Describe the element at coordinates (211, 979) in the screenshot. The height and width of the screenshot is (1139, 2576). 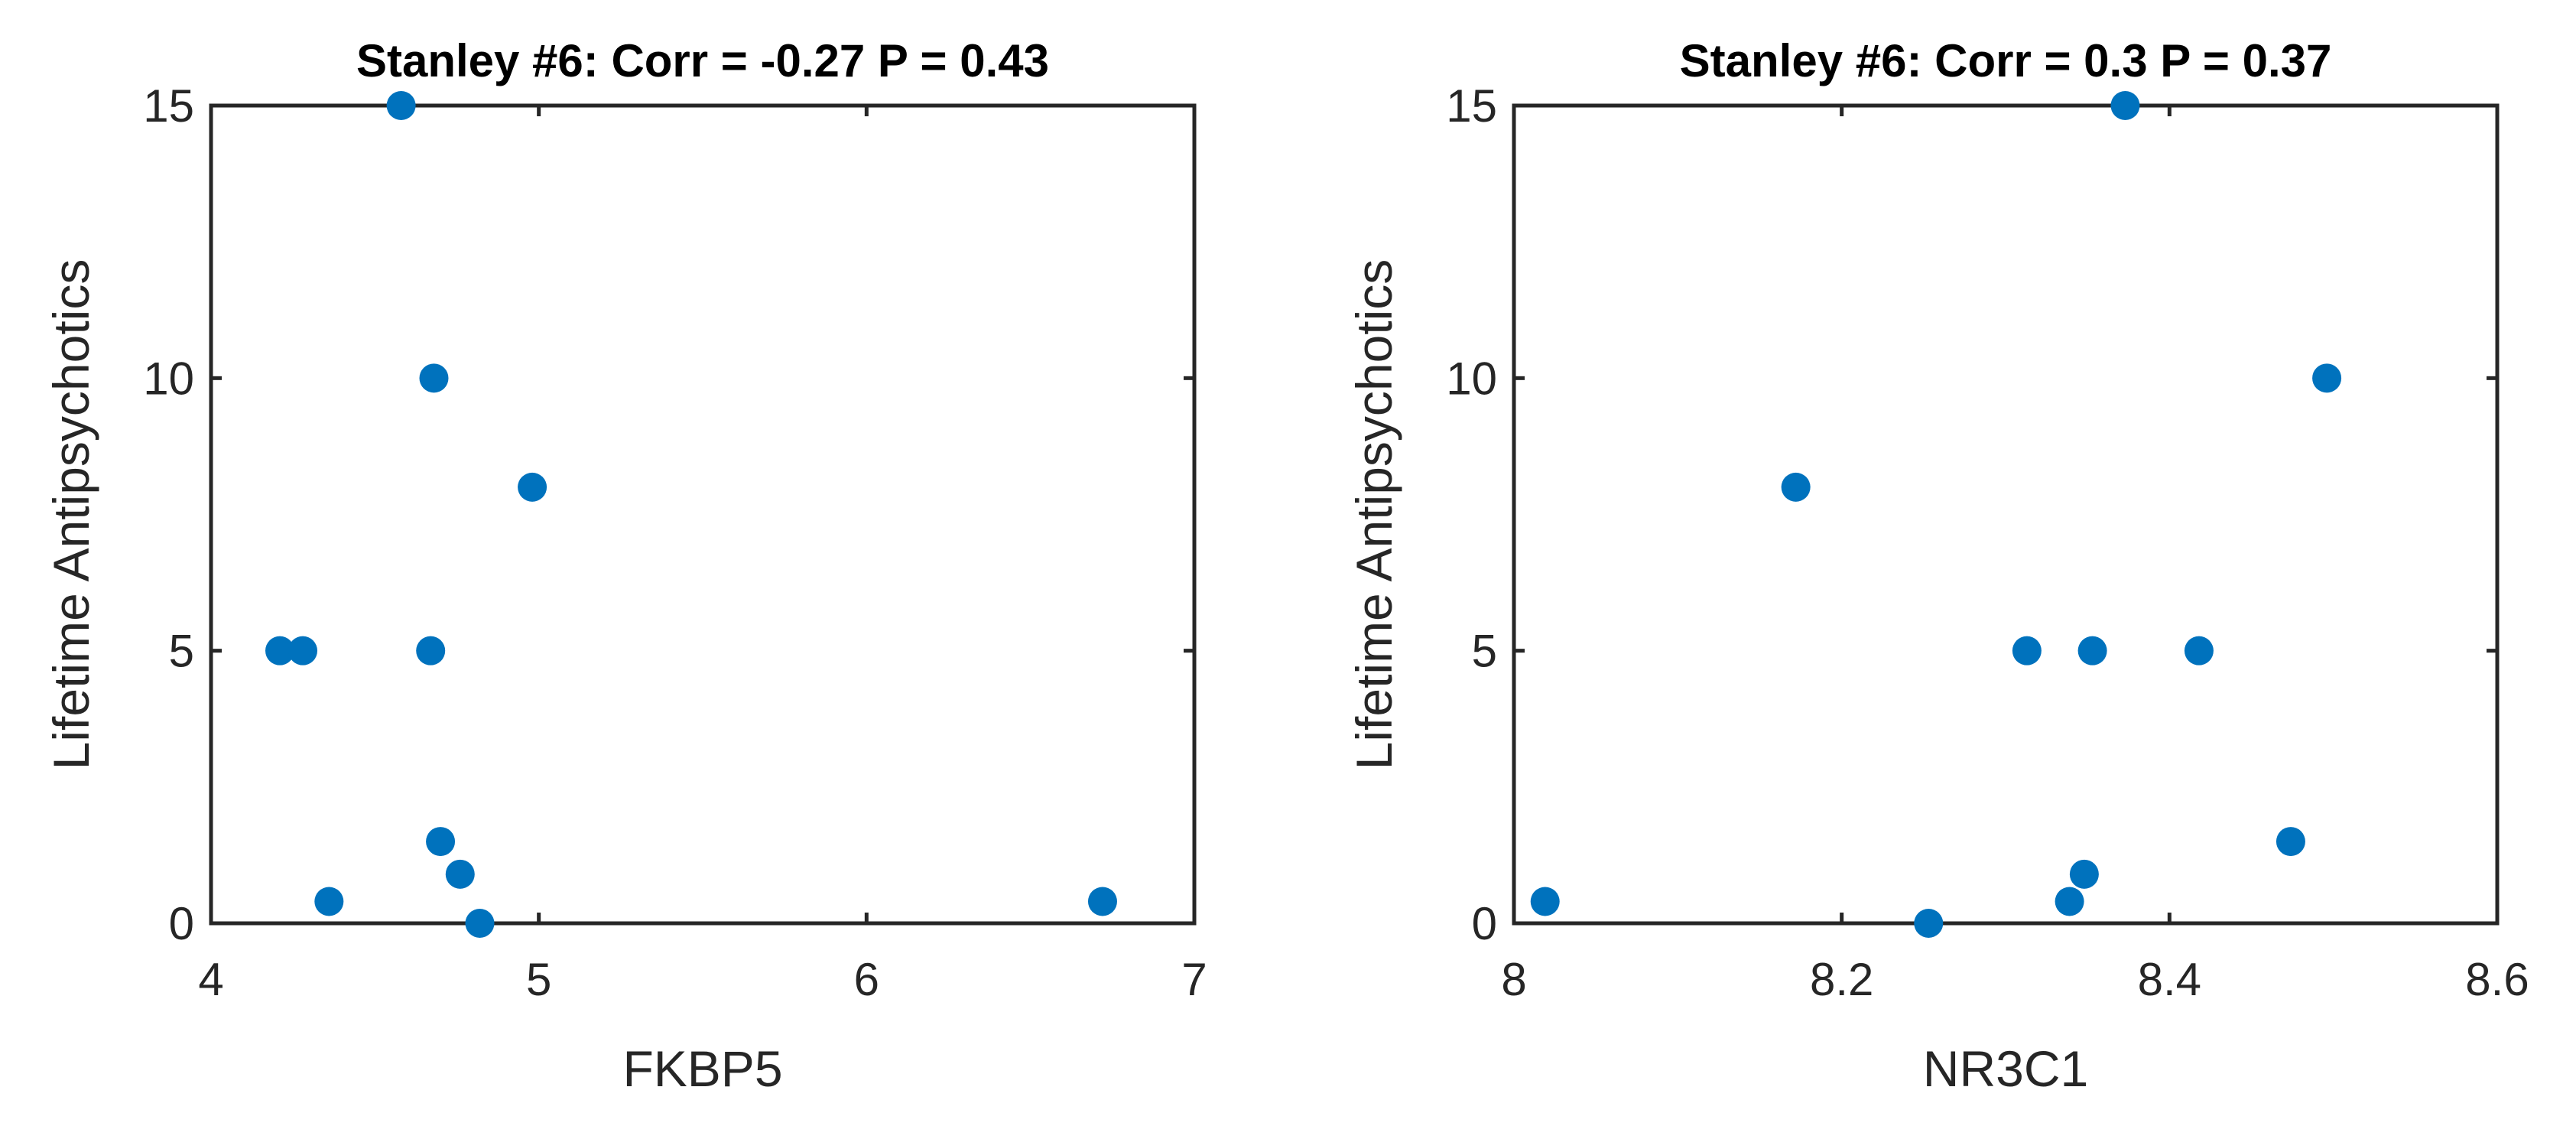
I see `left-x-tick-label: 4` at that location.